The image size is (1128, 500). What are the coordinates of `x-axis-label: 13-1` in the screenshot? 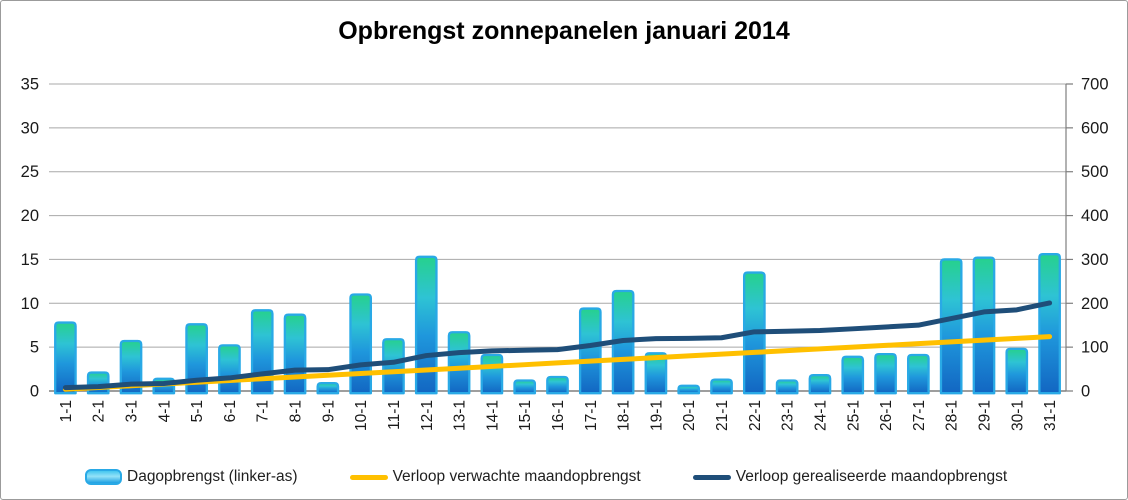 It's located at (460, 415).